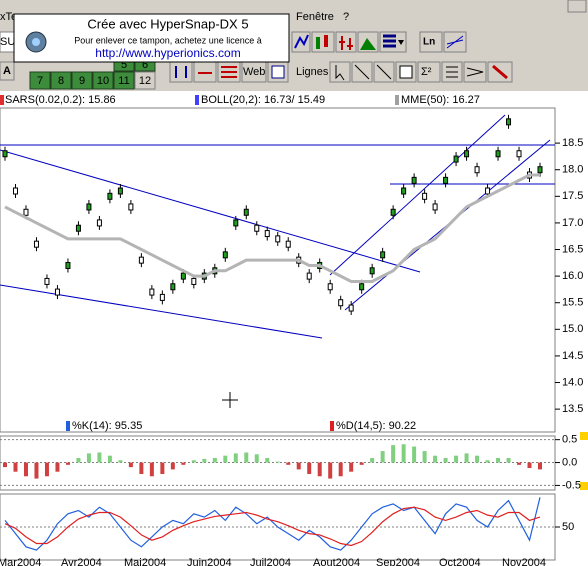 The image size is (588, 566). Describe the element at coordinates (572, 409) in the screenshot. I see `y-tick-label: 13.5` at that location.